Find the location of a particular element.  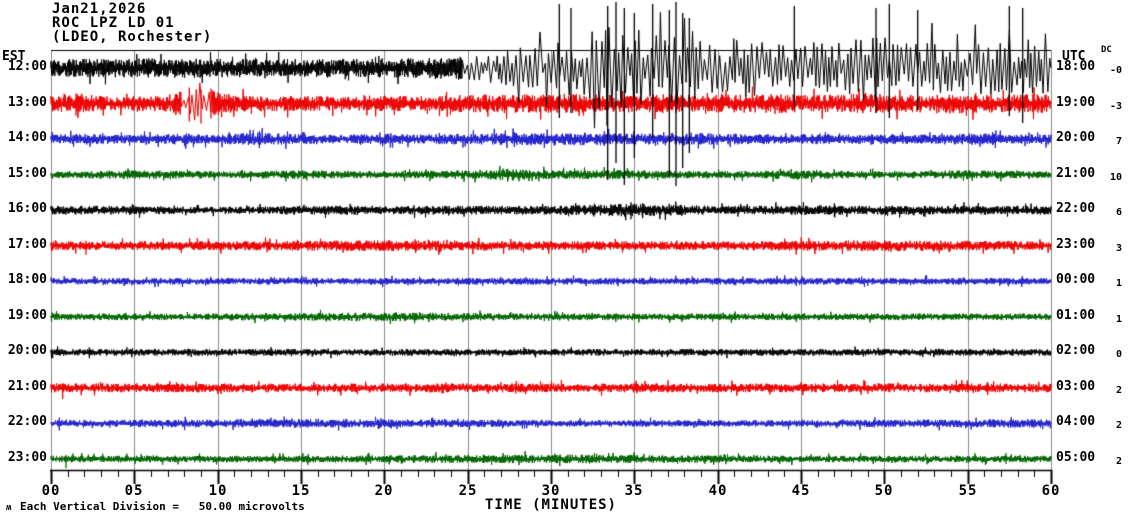

est-row-label: 20:00 is located at coordinates (27, 350).